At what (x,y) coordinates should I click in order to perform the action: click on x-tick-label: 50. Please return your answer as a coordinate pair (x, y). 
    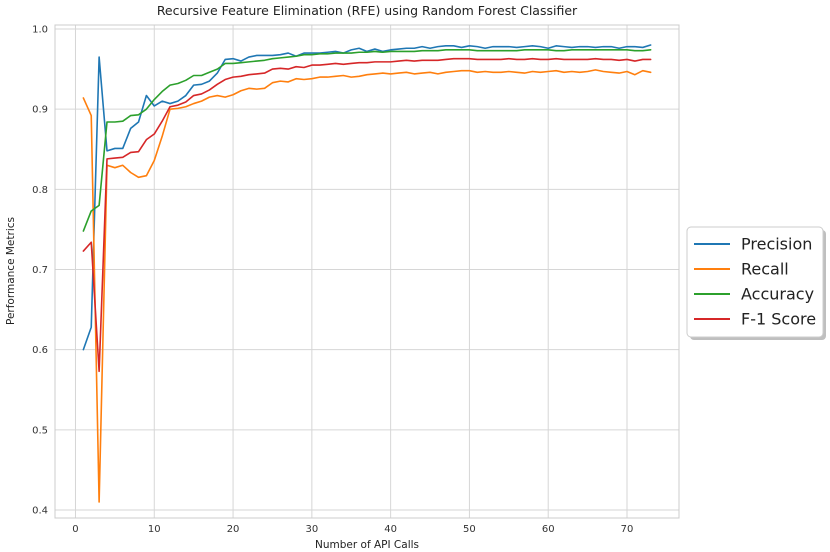
    Looking at the image, I should click on (469, 529).